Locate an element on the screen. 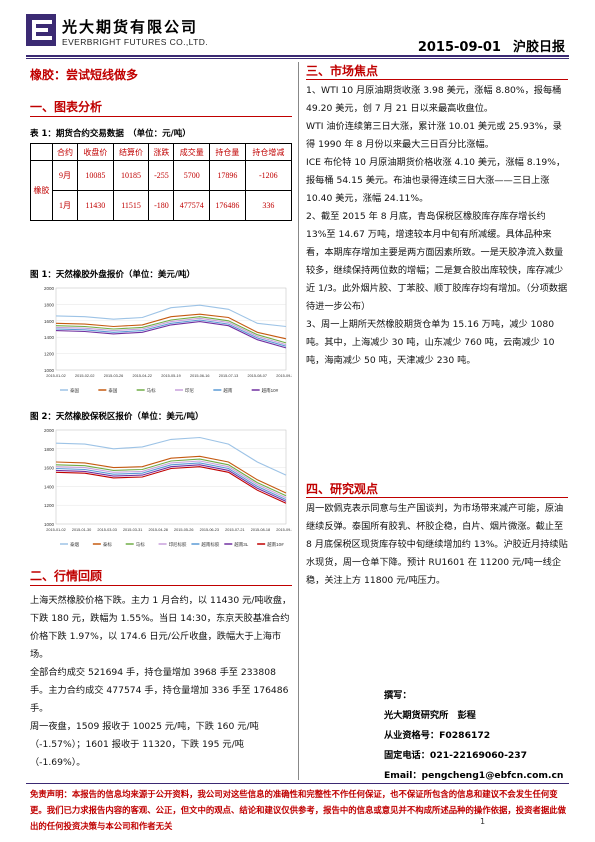 The width and height of the screenshot is (595, 842). table-caption: 表 1：期货合约交易数据 （单位：元/吨） is located at coordinates (110, 134).